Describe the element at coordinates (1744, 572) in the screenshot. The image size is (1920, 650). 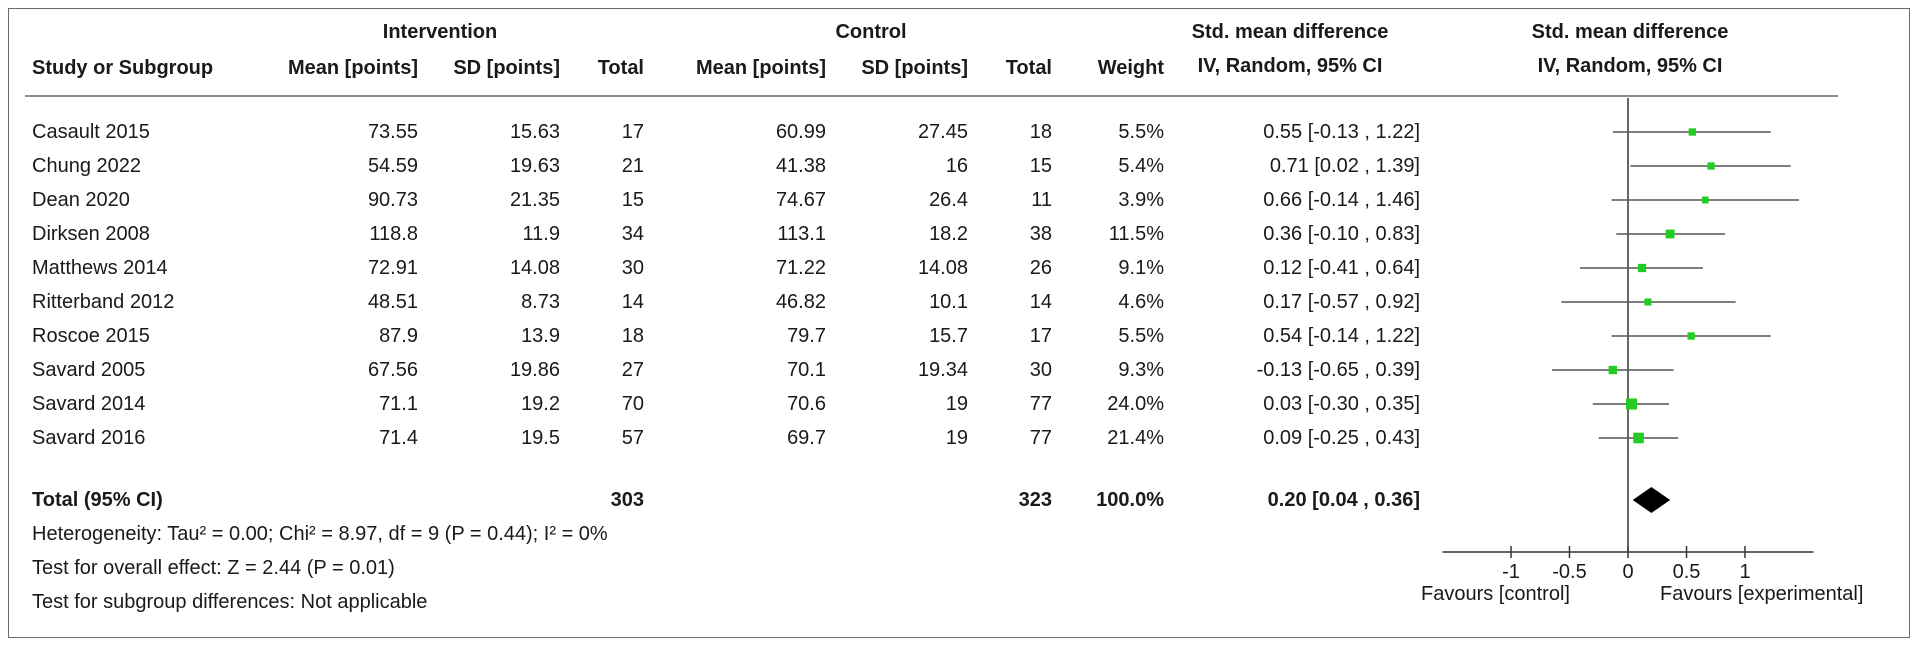
I see `x-tick-label: 1` at that location.